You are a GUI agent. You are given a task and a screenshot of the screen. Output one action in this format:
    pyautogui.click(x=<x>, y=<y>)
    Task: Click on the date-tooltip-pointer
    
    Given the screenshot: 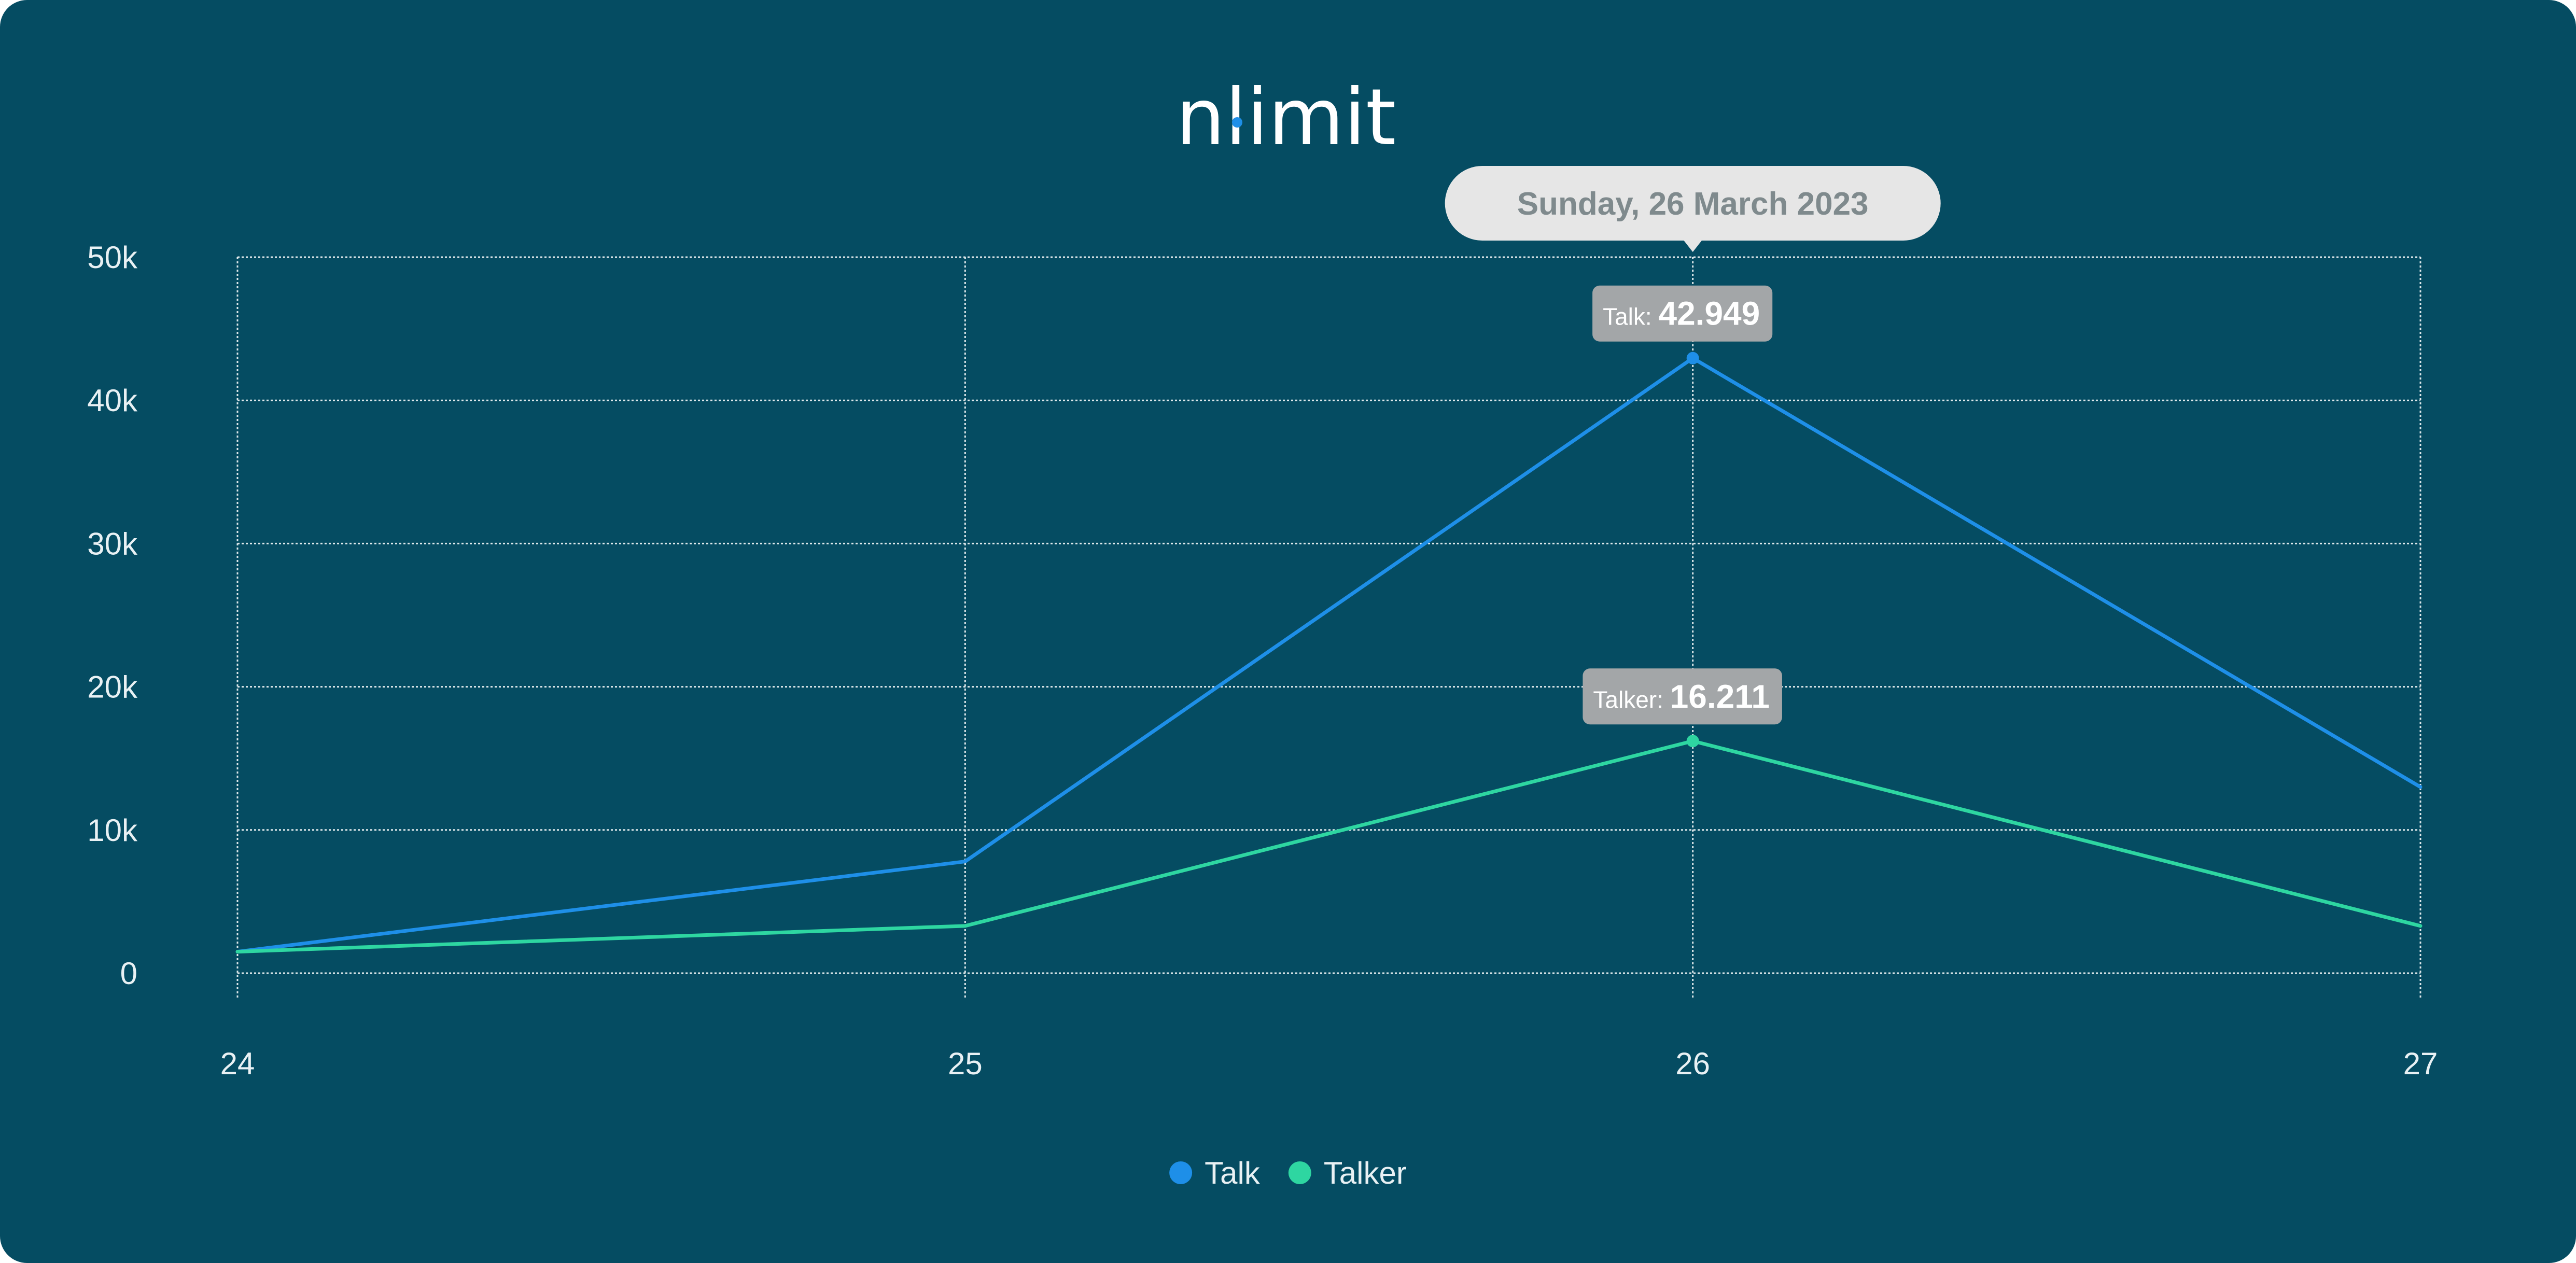 What is the action you would take?
    pyautogui.click(x=1692, y=246)
    